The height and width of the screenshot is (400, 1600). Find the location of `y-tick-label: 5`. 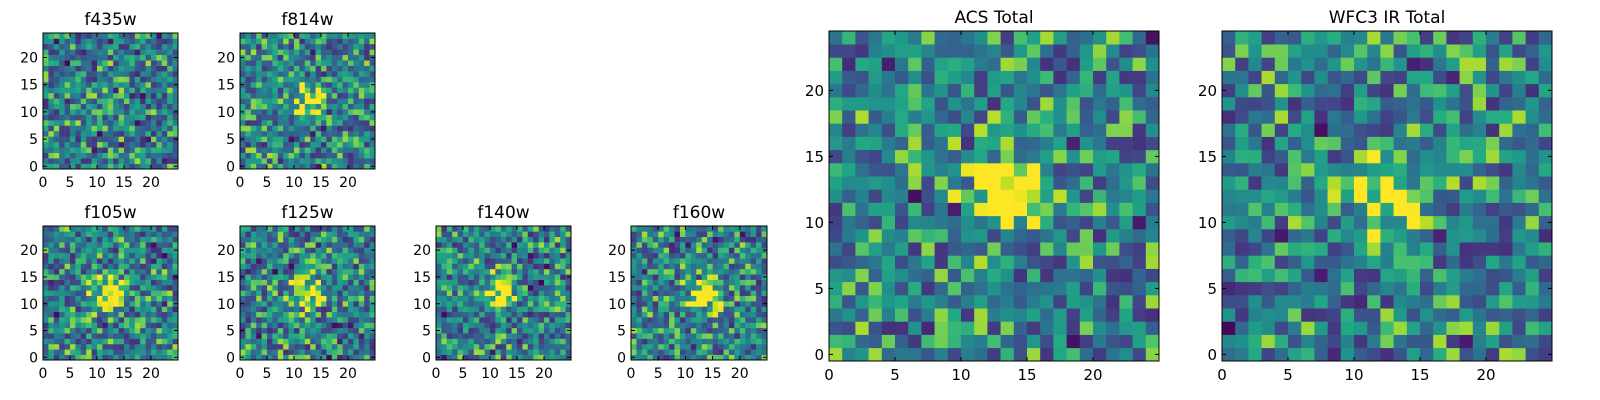

y-tick-label: 5 is located at coordinates (33, 140).